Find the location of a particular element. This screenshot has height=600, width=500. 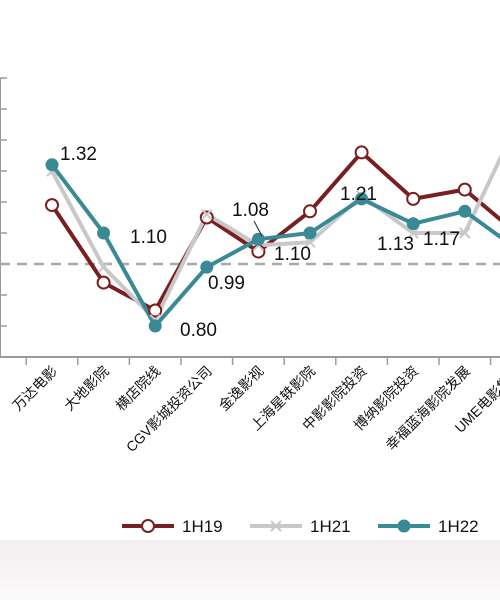

legend-label: 1H21 is located at coordinates (330, 526).